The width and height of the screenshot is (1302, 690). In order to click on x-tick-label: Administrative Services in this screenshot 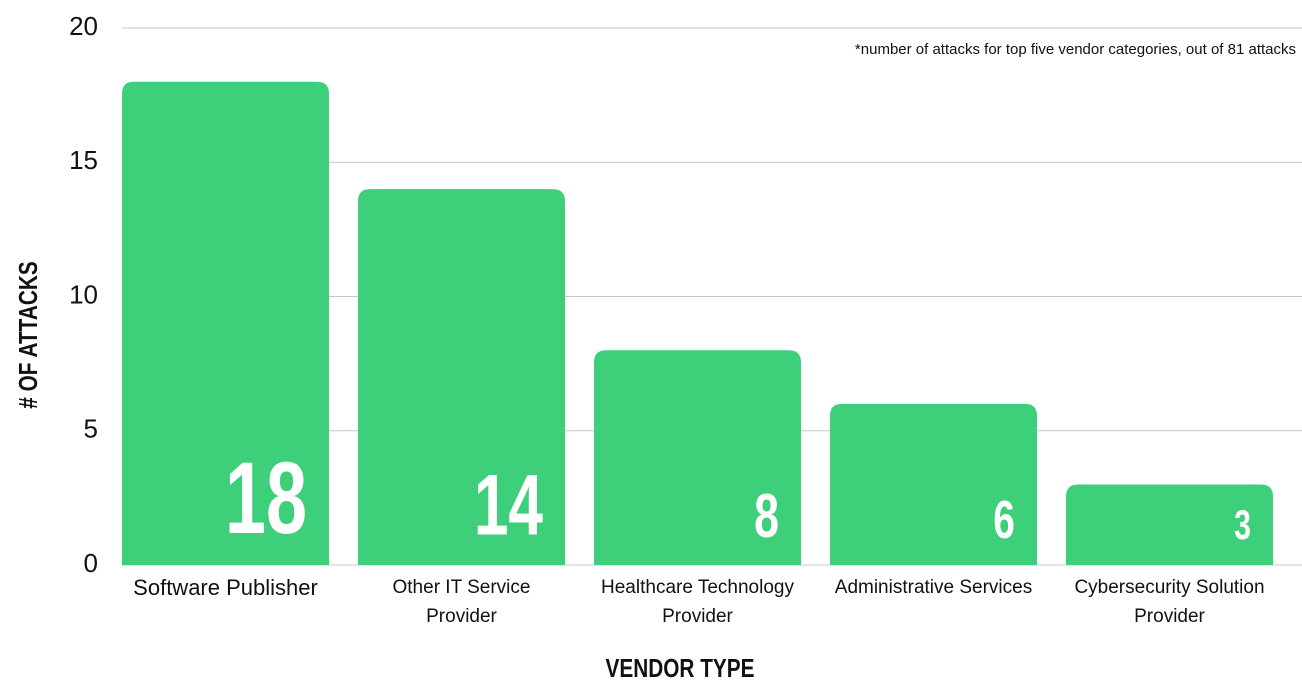, I will do `click(933, 587)`.